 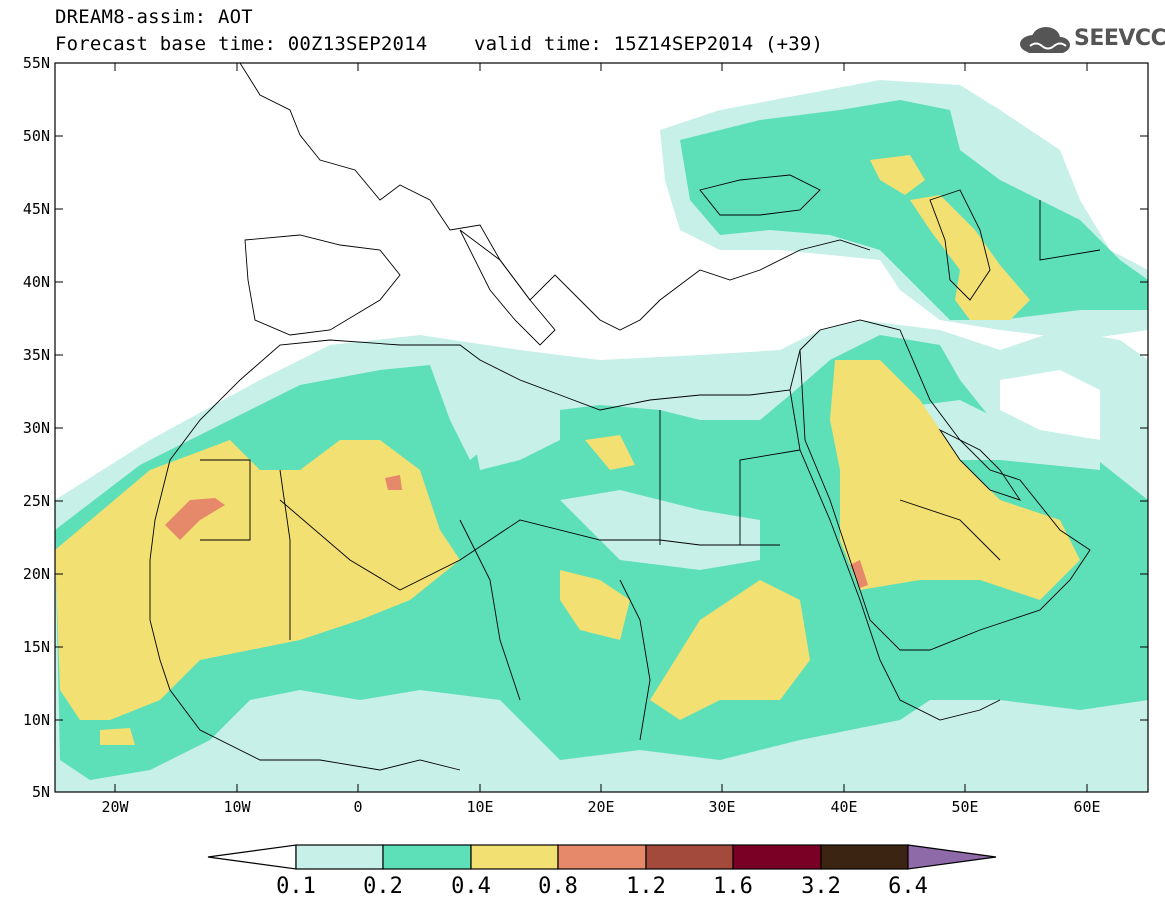 I want to click on lon-label: 30E, so click(x=721, y=807).